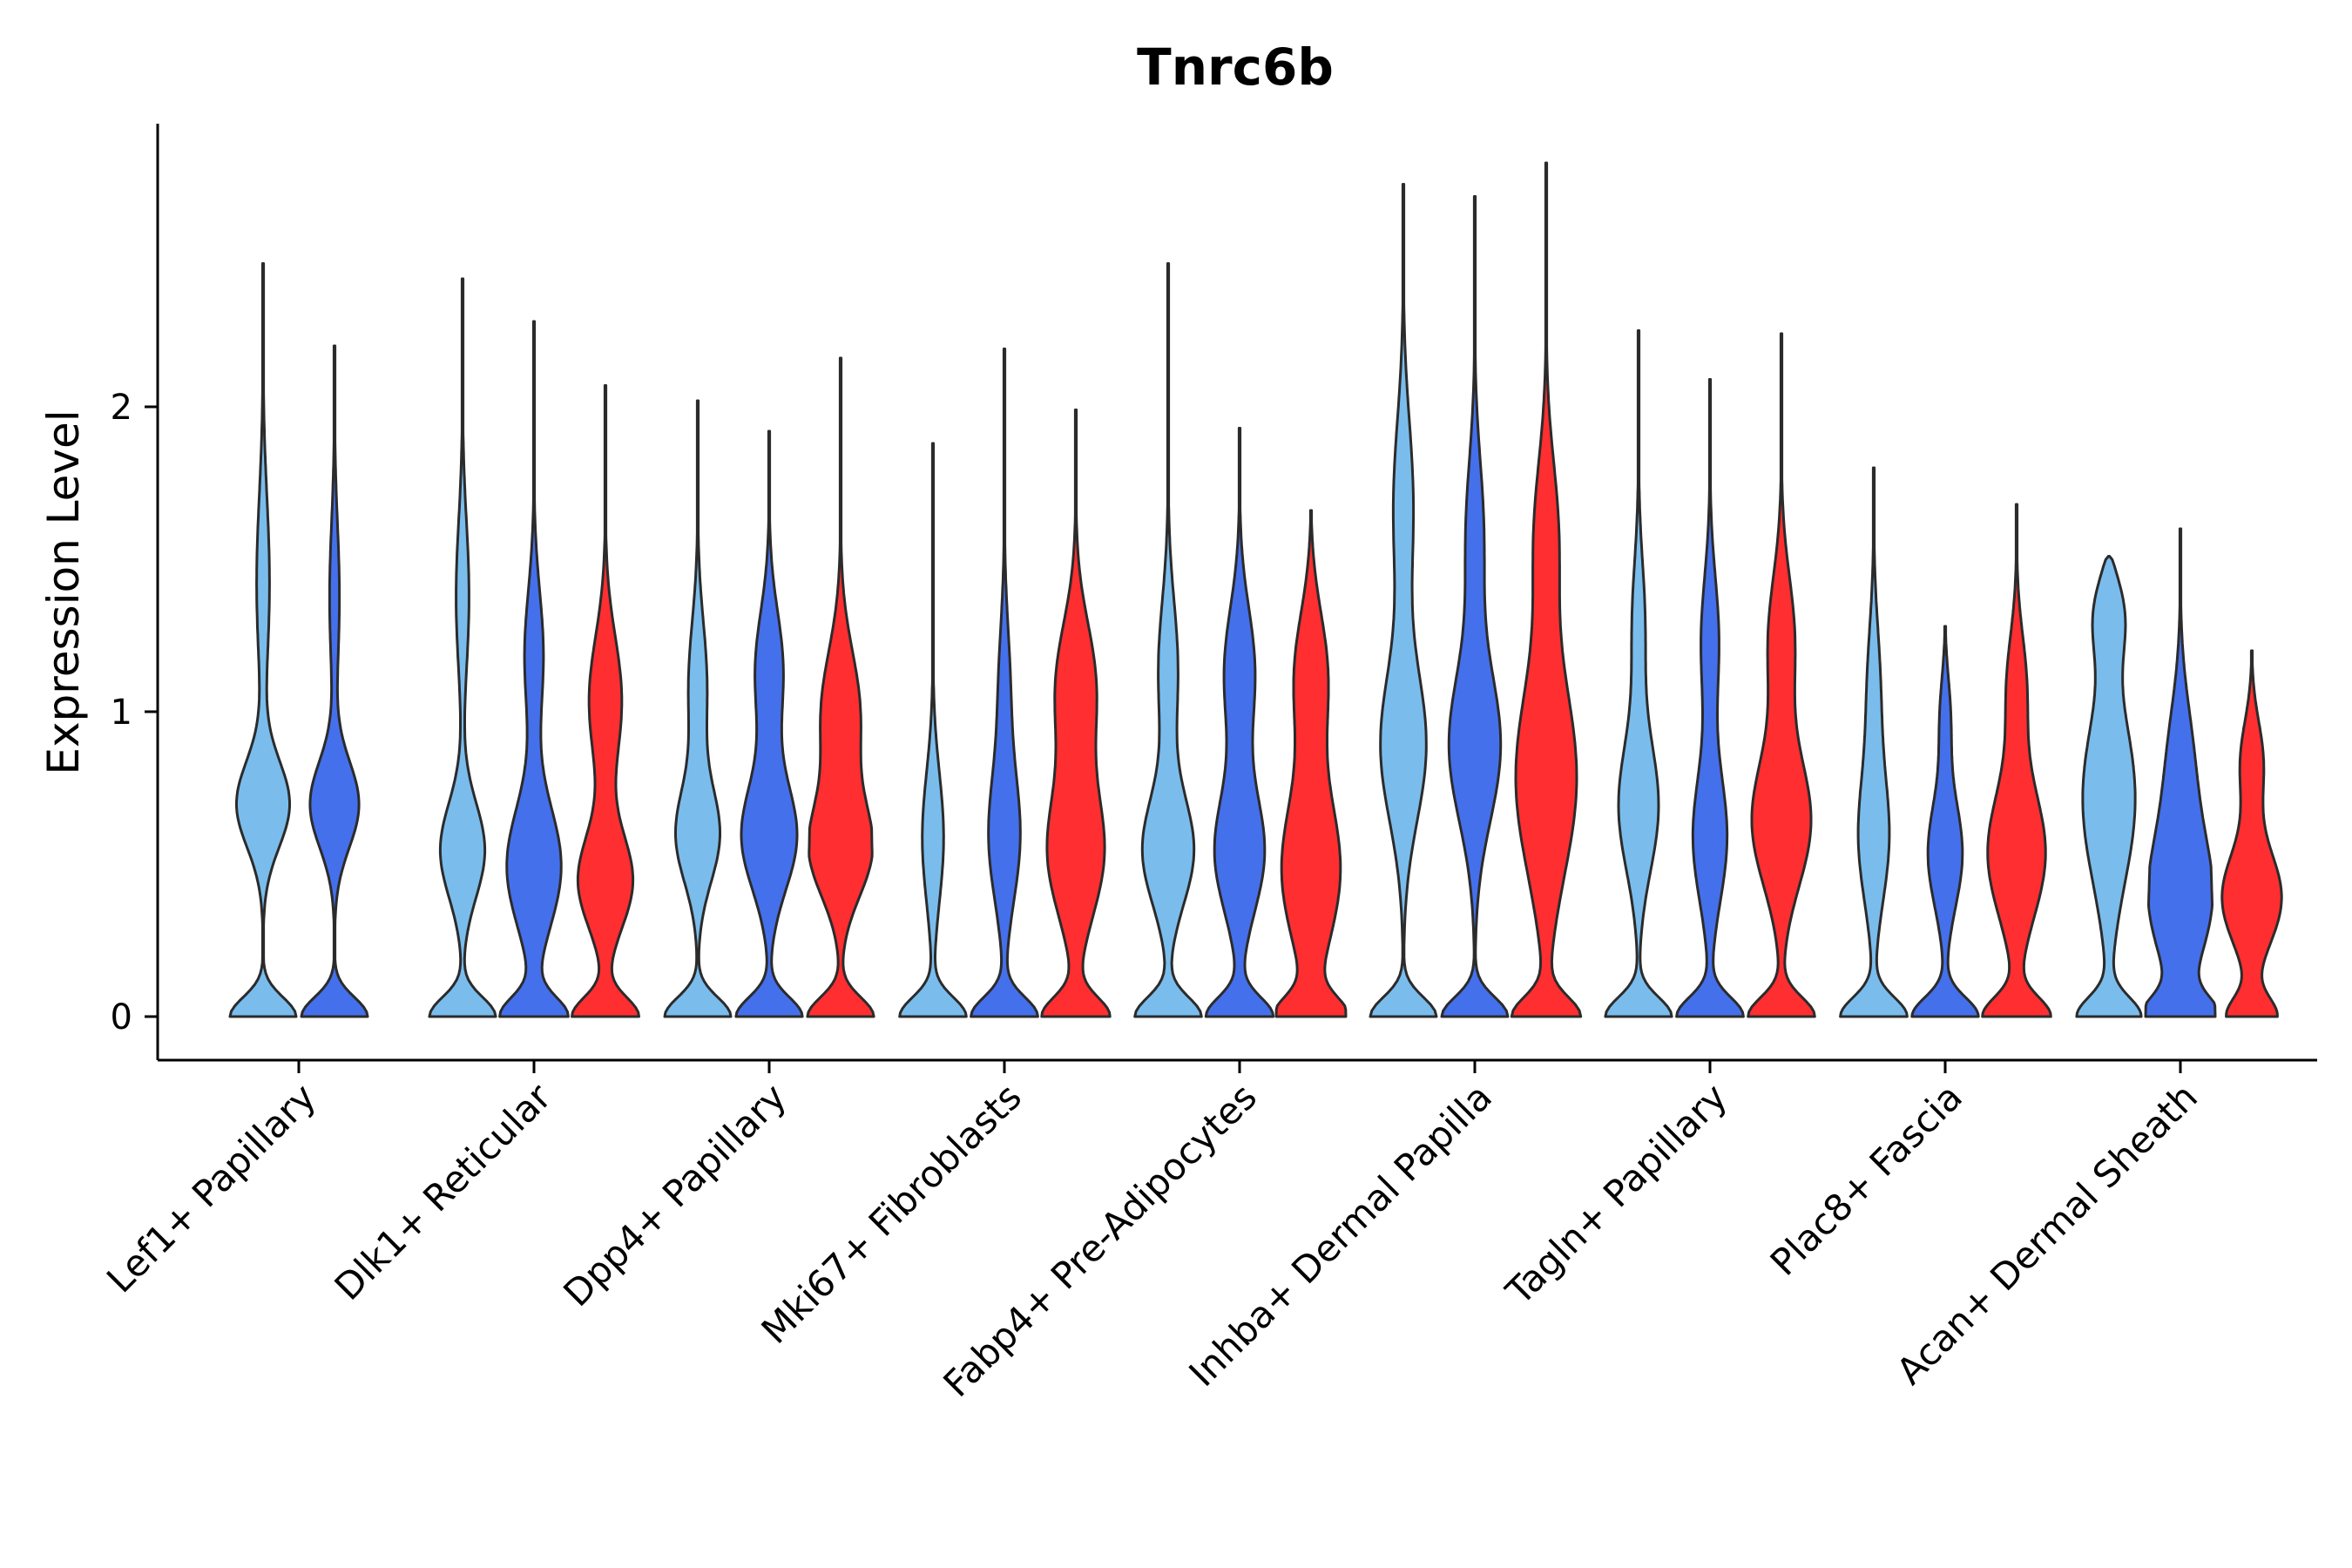  Describe the element at coordinates (1235, 67) in the screenshot. I see `chart-title: Tnrc6b` at that location.